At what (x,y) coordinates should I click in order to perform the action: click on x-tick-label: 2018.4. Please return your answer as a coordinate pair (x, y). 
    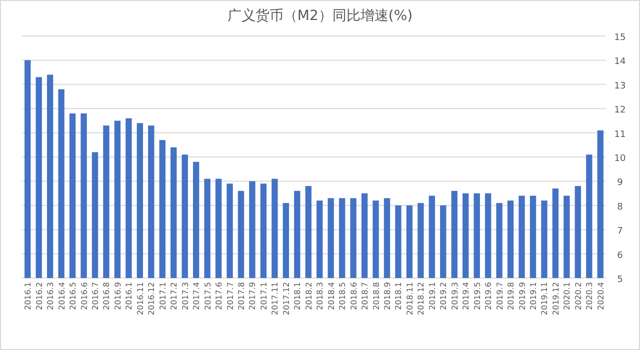
    Looking at the image, I should click on (331, 296).